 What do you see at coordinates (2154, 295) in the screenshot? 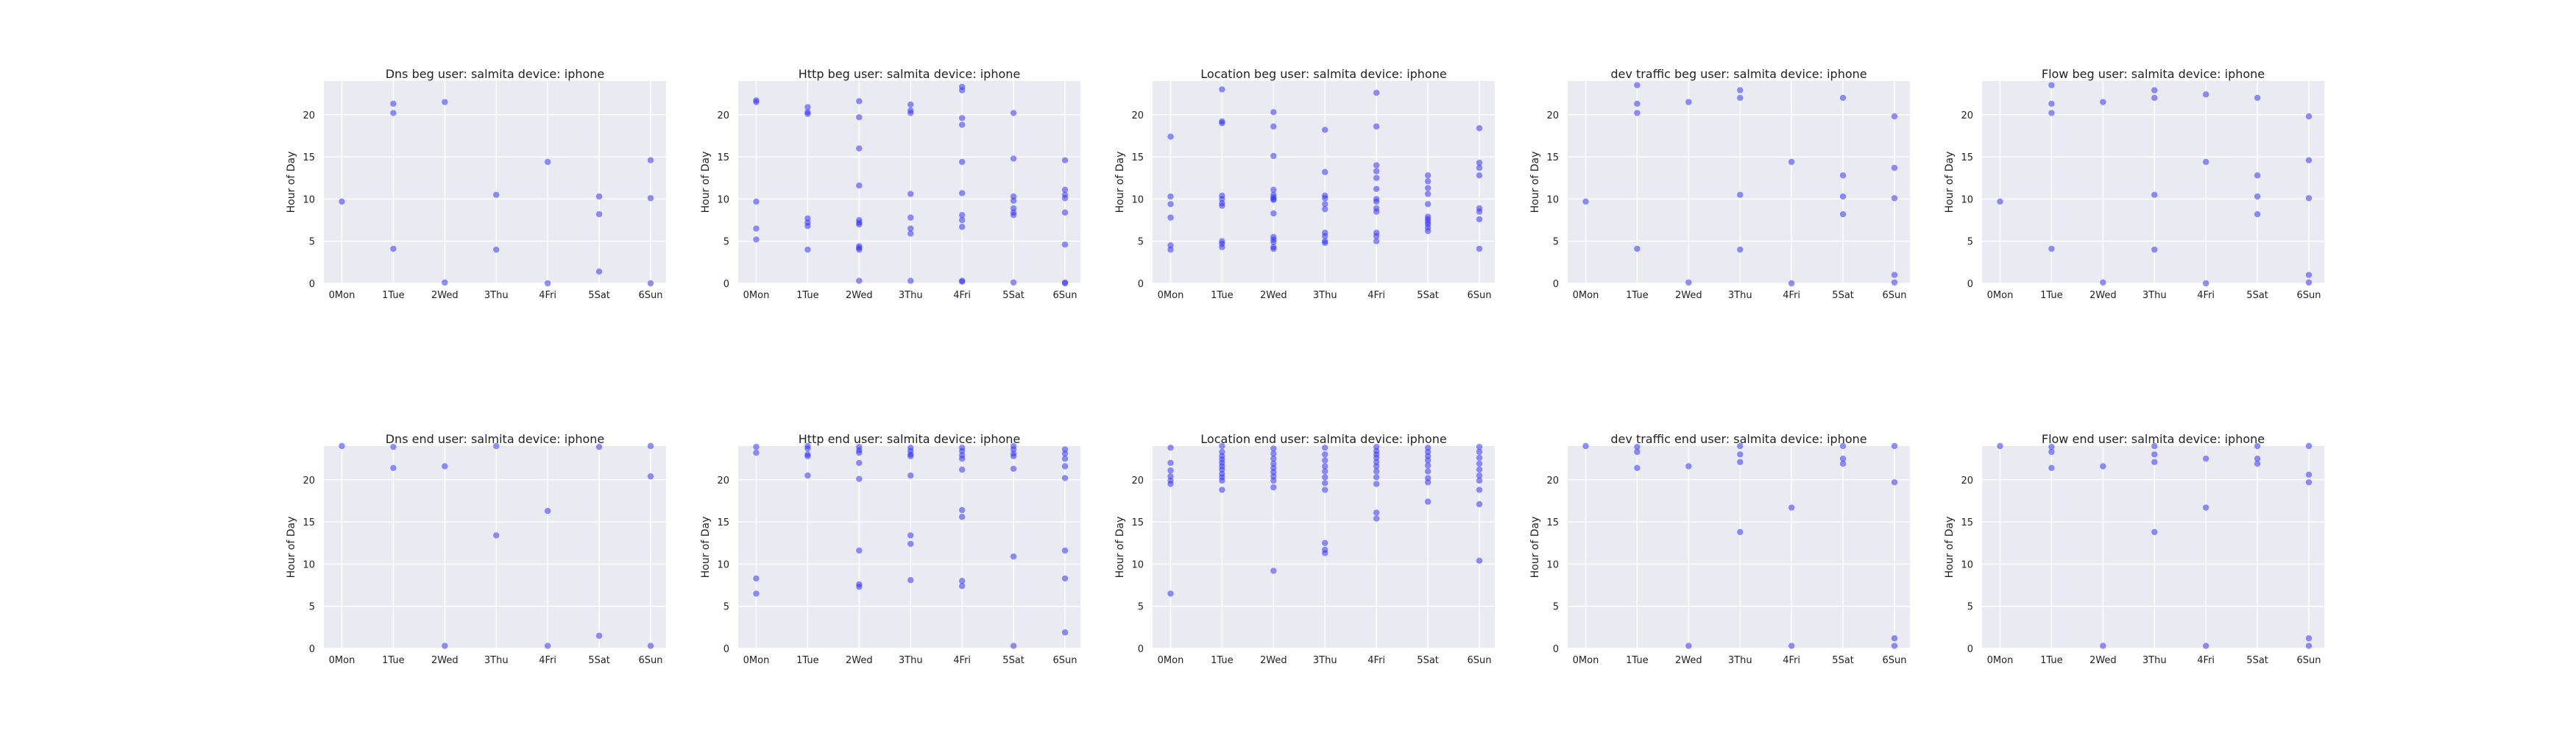
I see `x-tick-label: 3Thu` at bounding box center [2154, 295].